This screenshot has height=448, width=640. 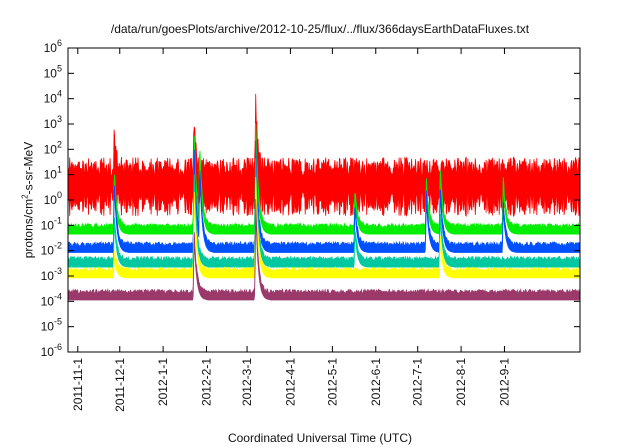 I want to click on x-tick-label: 2011-11-1, so click(x=78, y=384).